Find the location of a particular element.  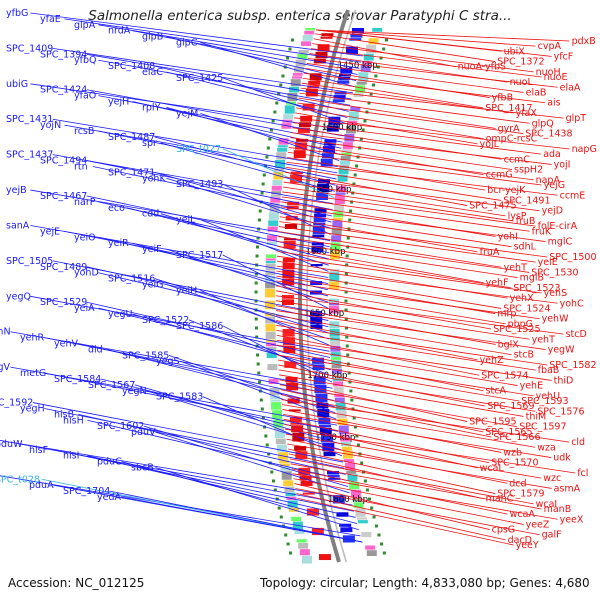

gene-label: dcd is located at coordinates (517, 483).